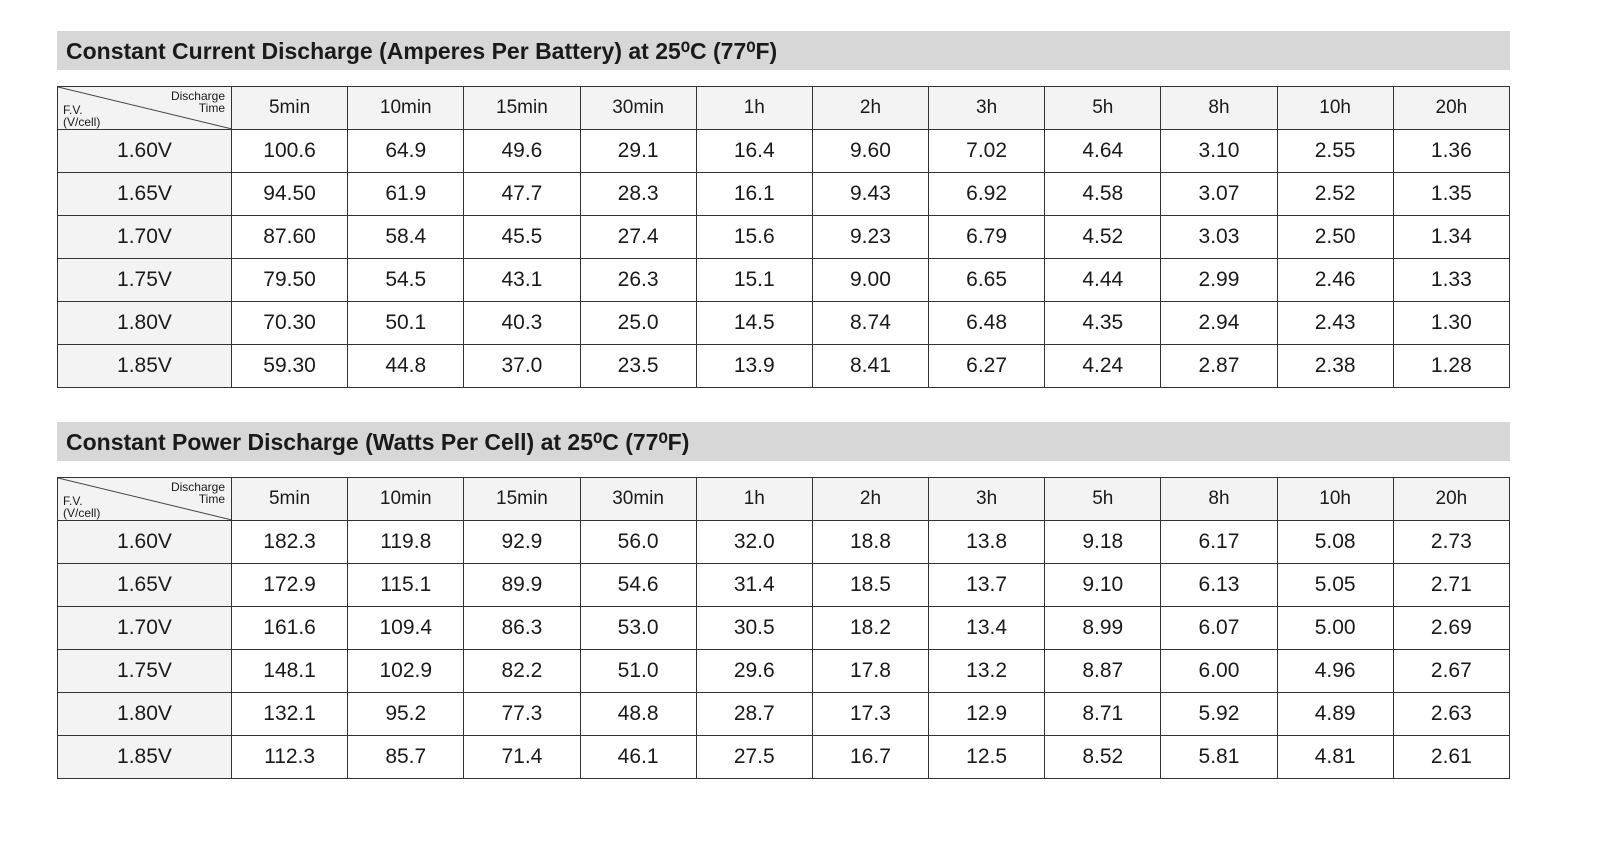 This screenshot has height=853, width=1600. I want to click on cell: 6.00, so click(1219, 671).